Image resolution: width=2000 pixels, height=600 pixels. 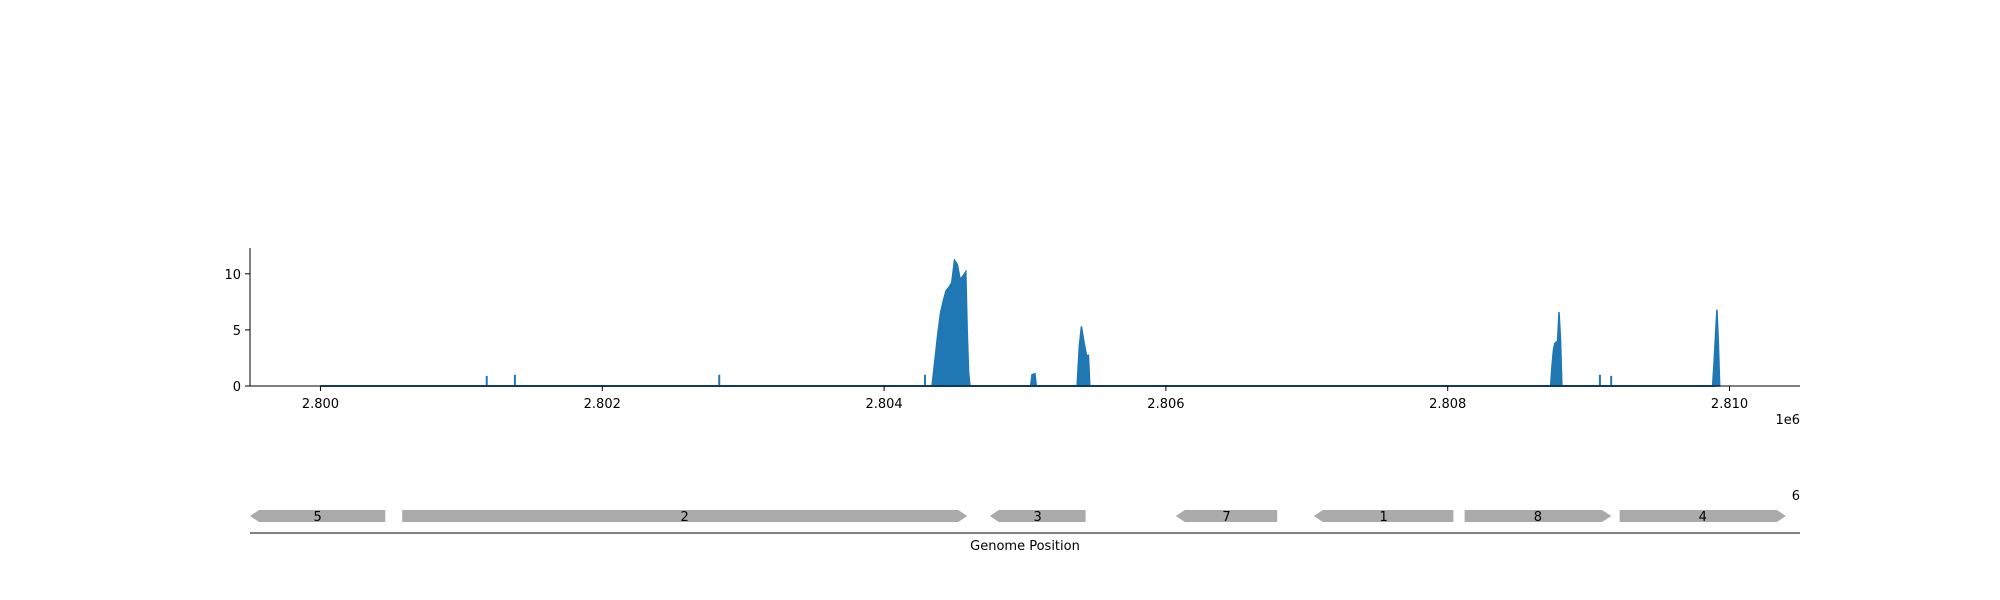 I want to click on gene-track: 5 2 3 7 1 8 4 6 Genome Position, so click(x=1025, y=521).